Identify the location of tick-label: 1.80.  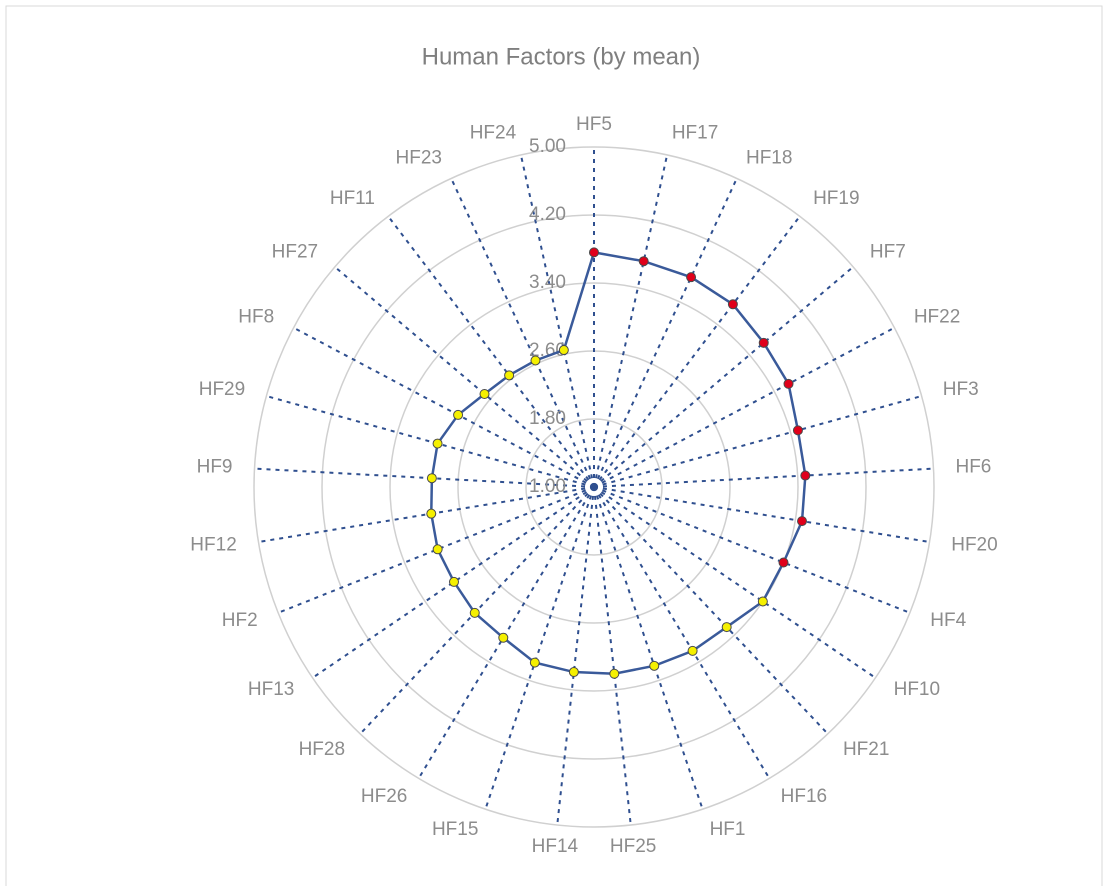
(547, 418).